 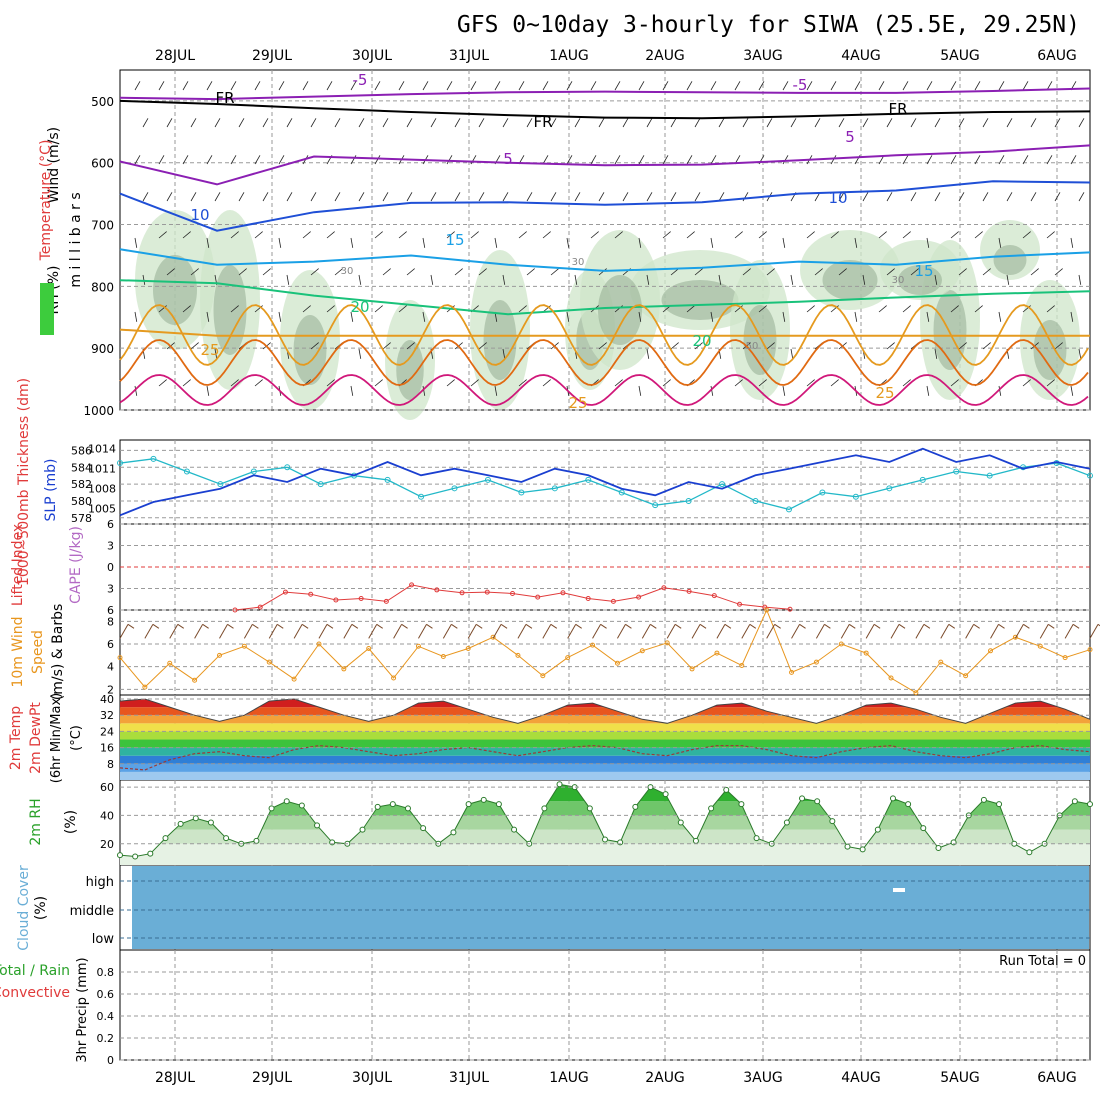 What do you see at coordinates (110, 567) in the screenshot?
I see `ytick-lifted-index: 0` at bounding box center [110, 567].